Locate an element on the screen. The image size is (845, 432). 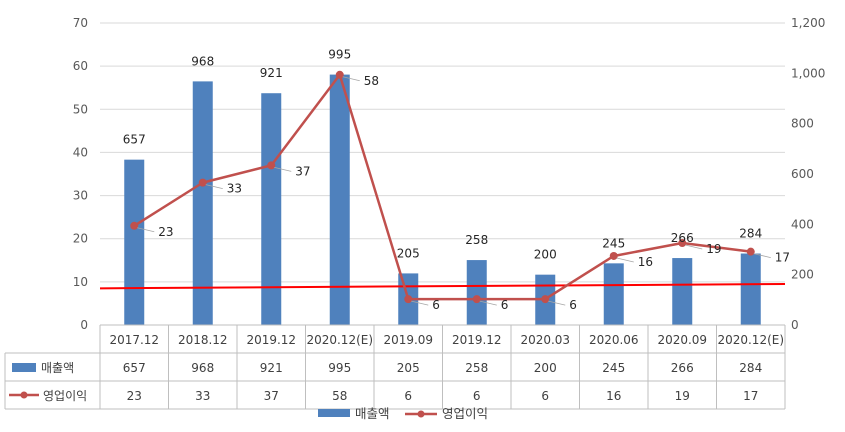
profit-data-label: 19 is located at coordinates (713, 249).